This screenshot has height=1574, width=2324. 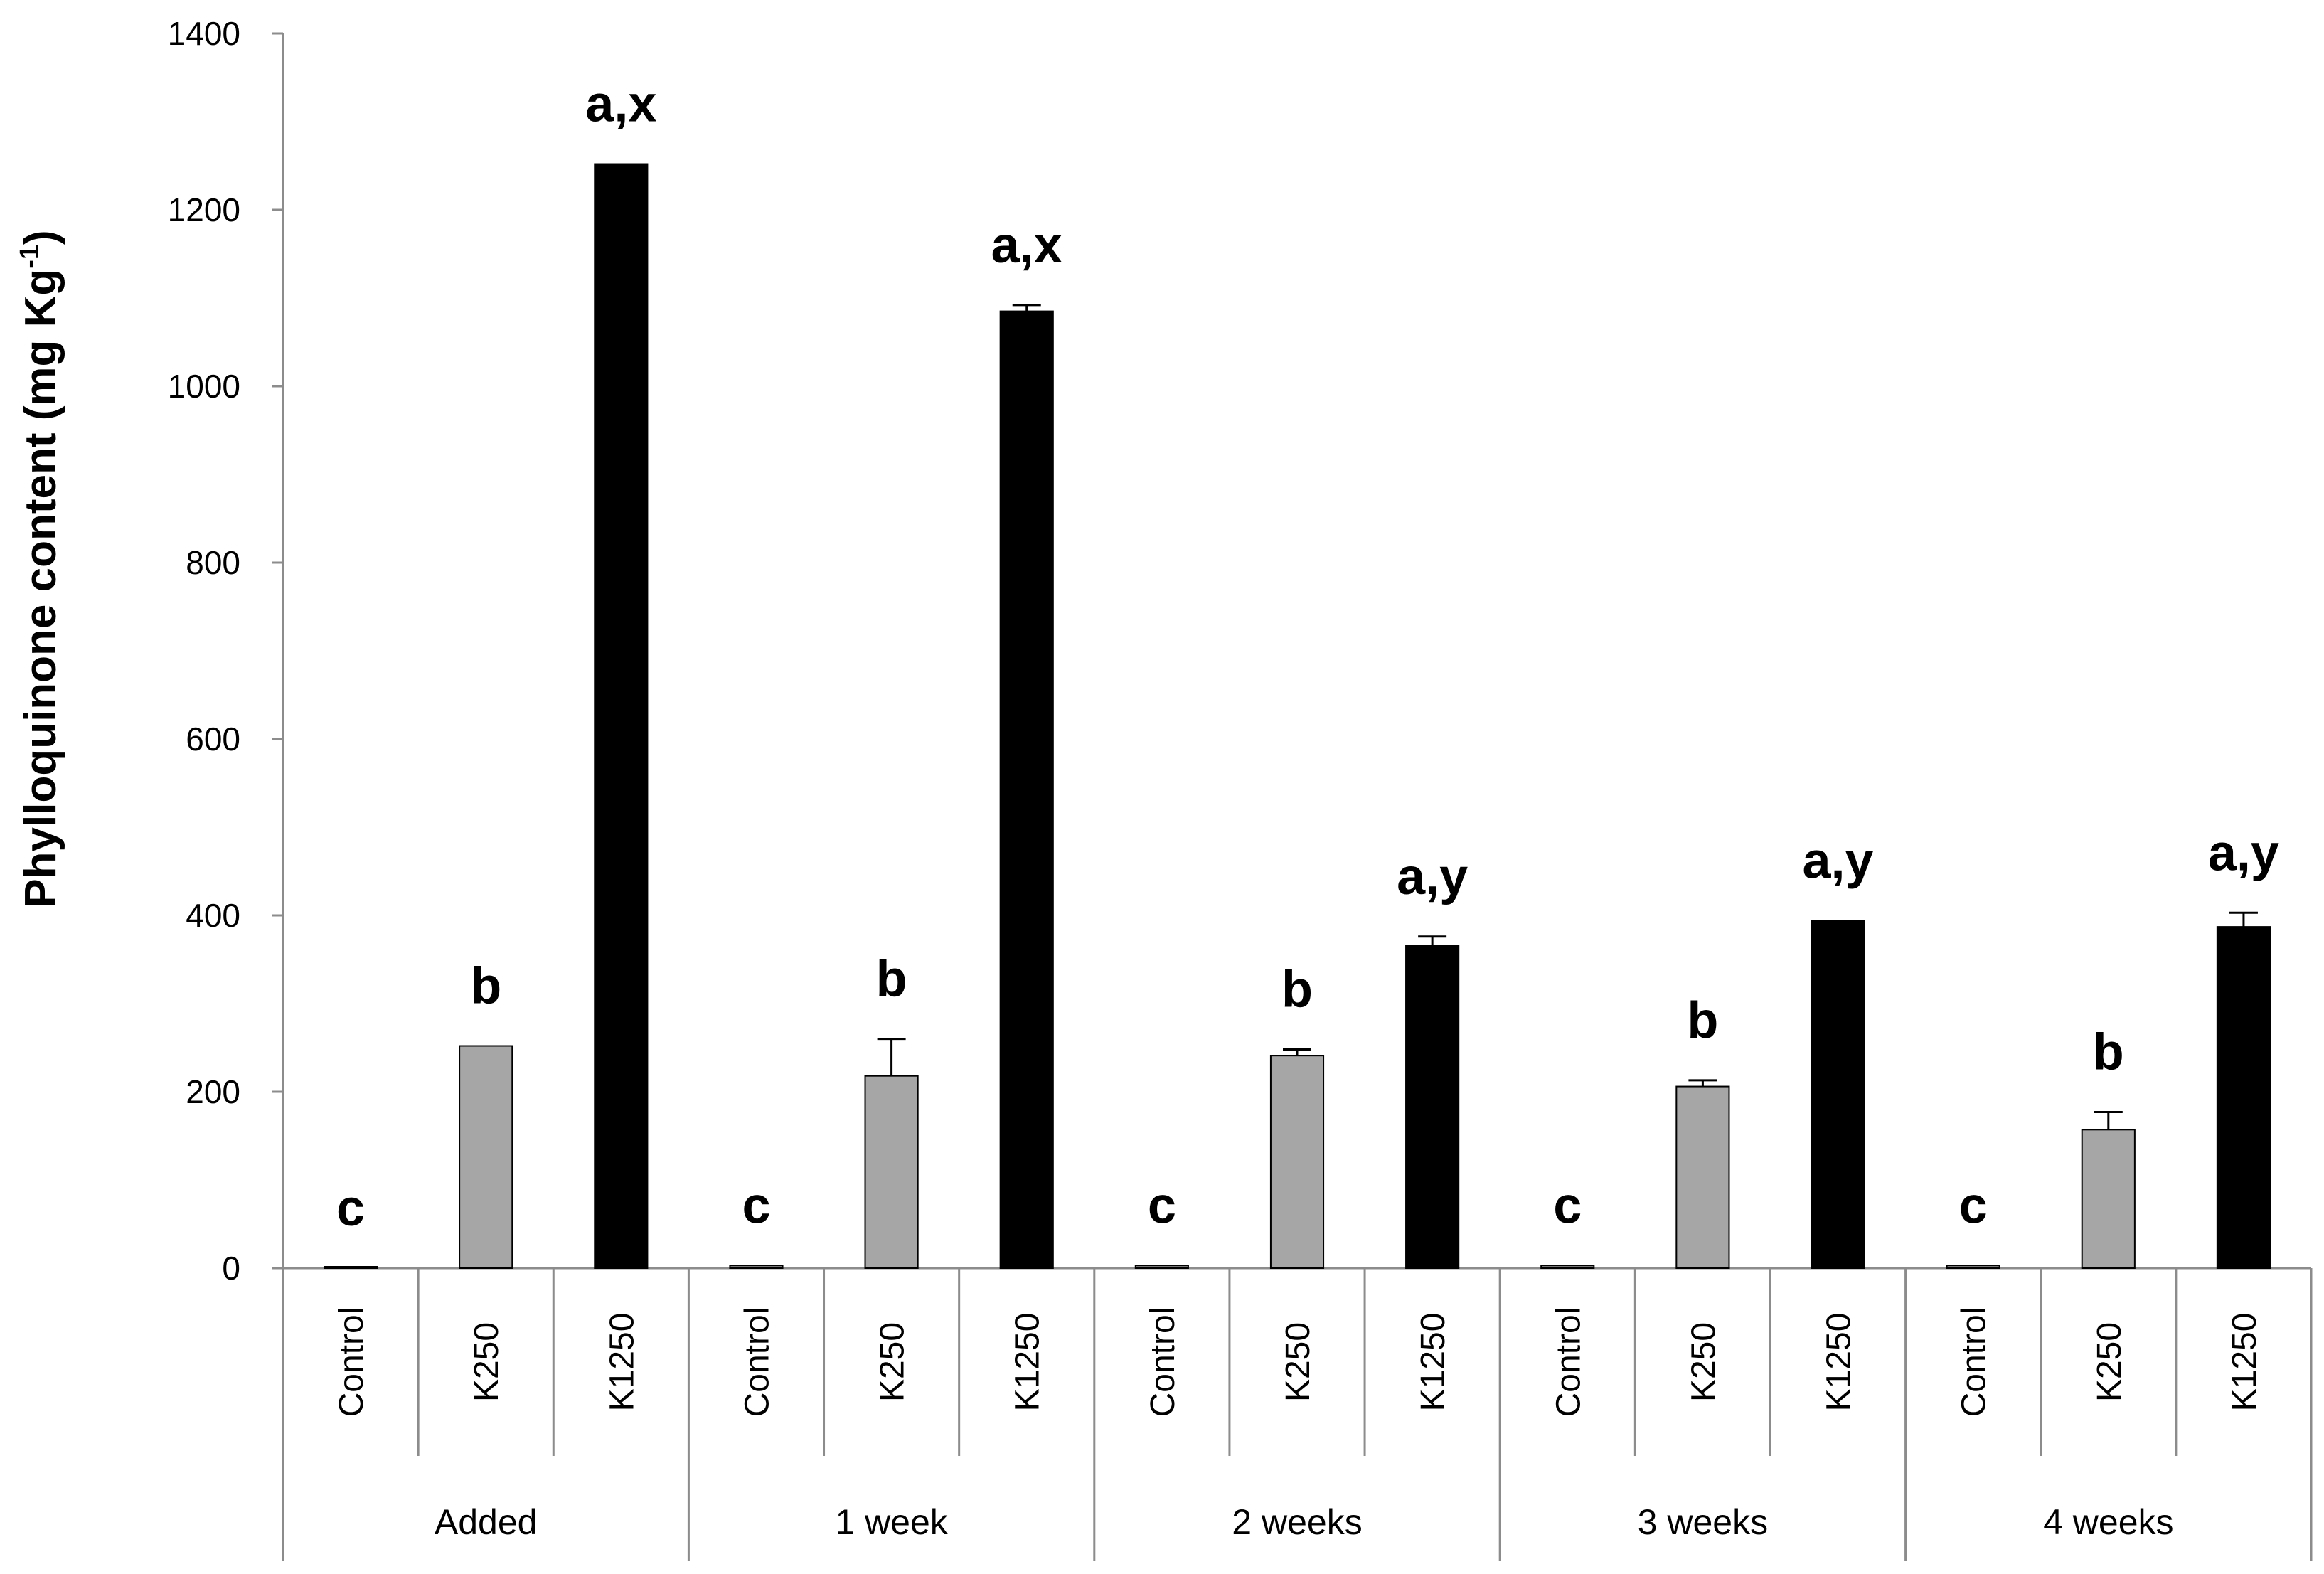 I want to click on y-tick-label: 1200, so click(x=204, y=209).